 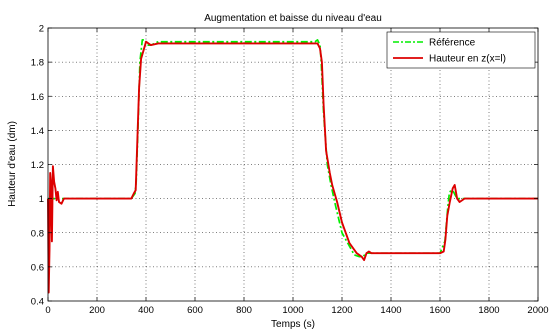 I want to click on y-tick-label: 0.6, so click(x=37, y=267).